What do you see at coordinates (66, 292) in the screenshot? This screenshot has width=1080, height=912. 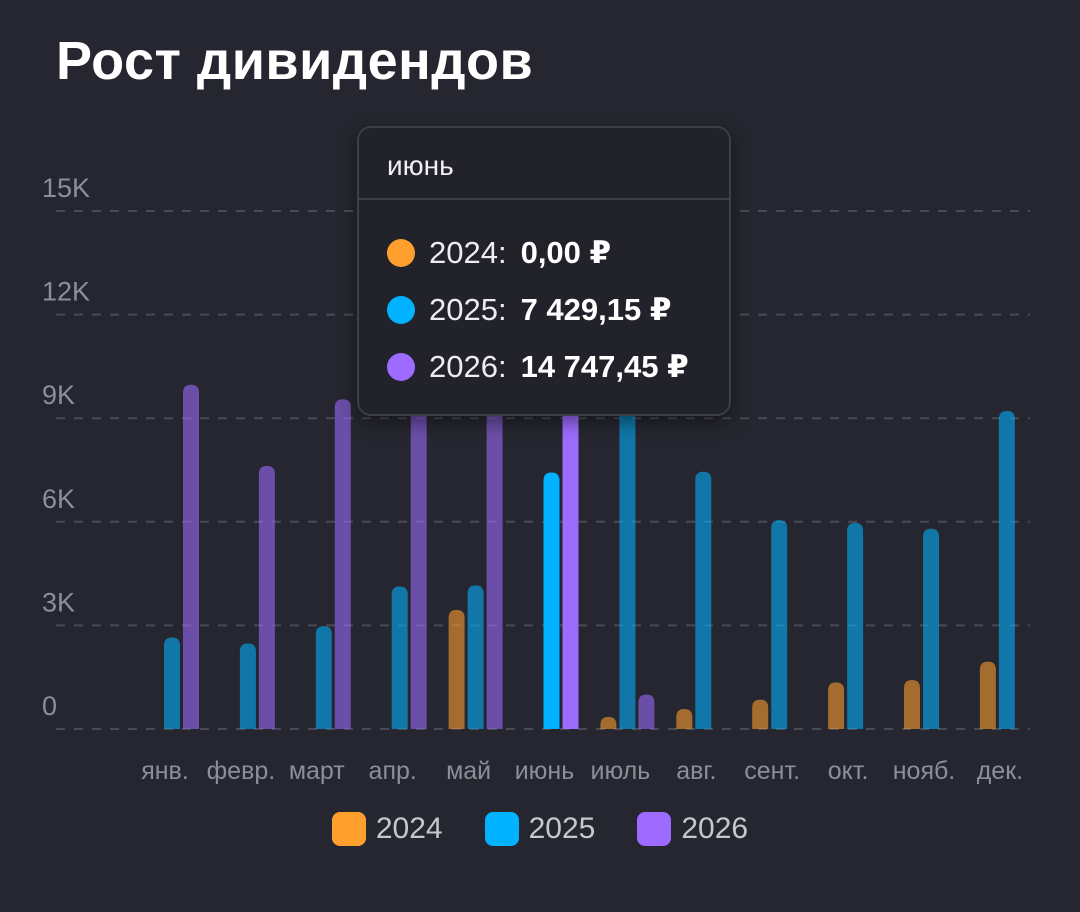 I see `y-tick-label: 12K` at bounding box center [66, 292].